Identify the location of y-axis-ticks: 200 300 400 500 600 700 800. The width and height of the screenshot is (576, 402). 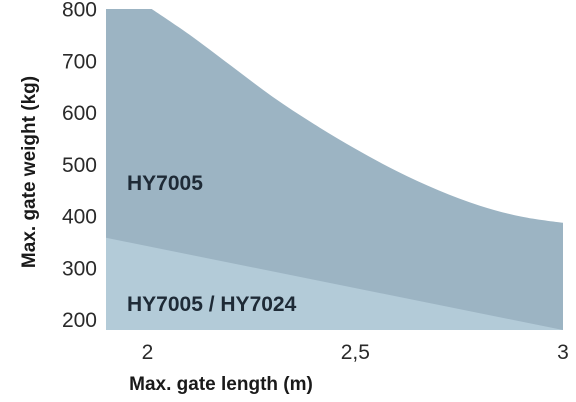
(79, 166).